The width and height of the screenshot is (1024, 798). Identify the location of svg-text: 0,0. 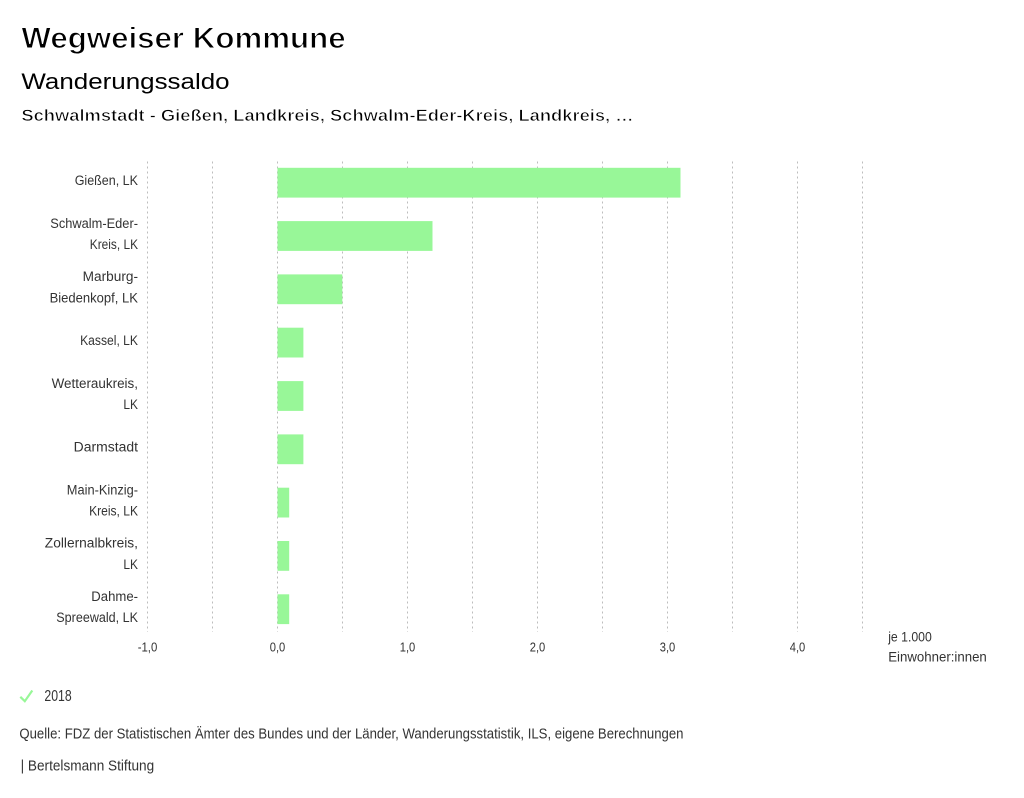
(278, 647).